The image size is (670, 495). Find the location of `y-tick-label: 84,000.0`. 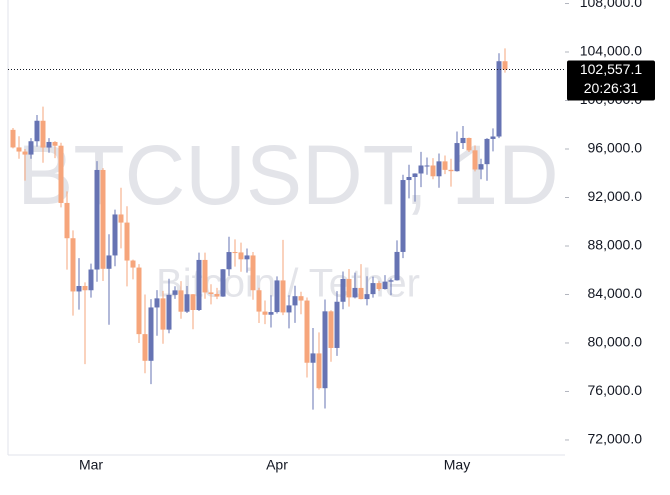

y-tick-label: 84,000.0 is located at coordinates (615, 293).